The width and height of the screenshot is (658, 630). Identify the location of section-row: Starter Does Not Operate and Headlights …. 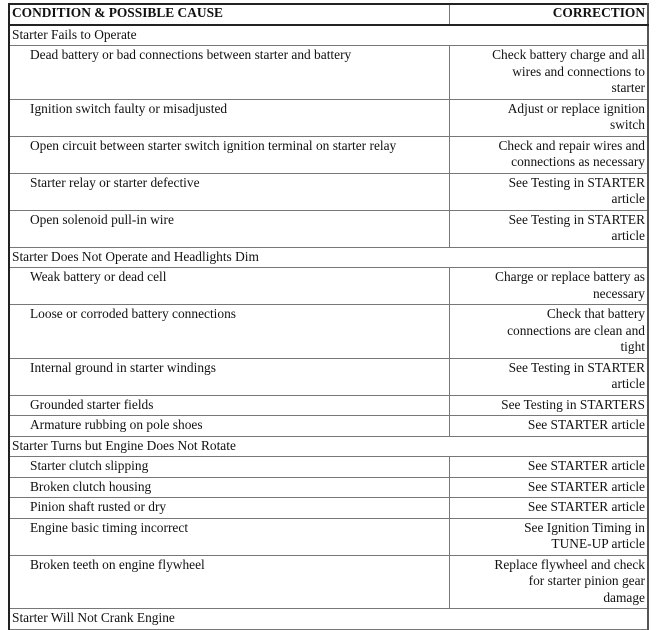
(328, 257).